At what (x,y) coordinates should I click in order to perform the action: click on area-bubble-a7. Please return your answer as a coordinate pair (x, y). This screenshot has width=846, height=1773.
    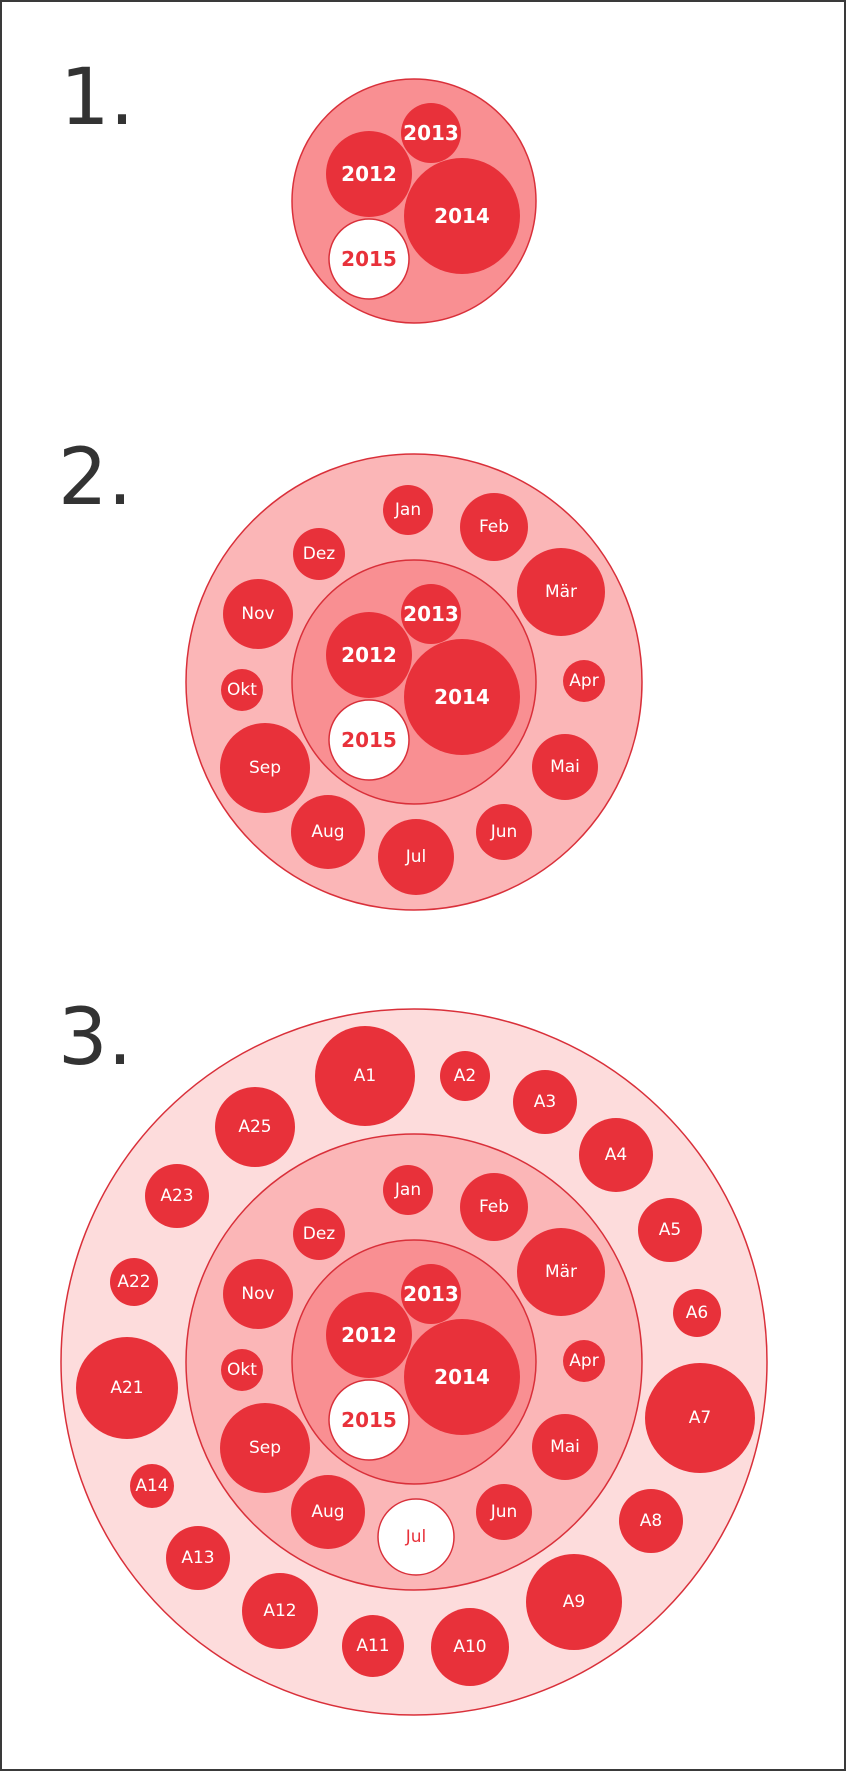
    Looking at the image, I should click on (700, 1418).